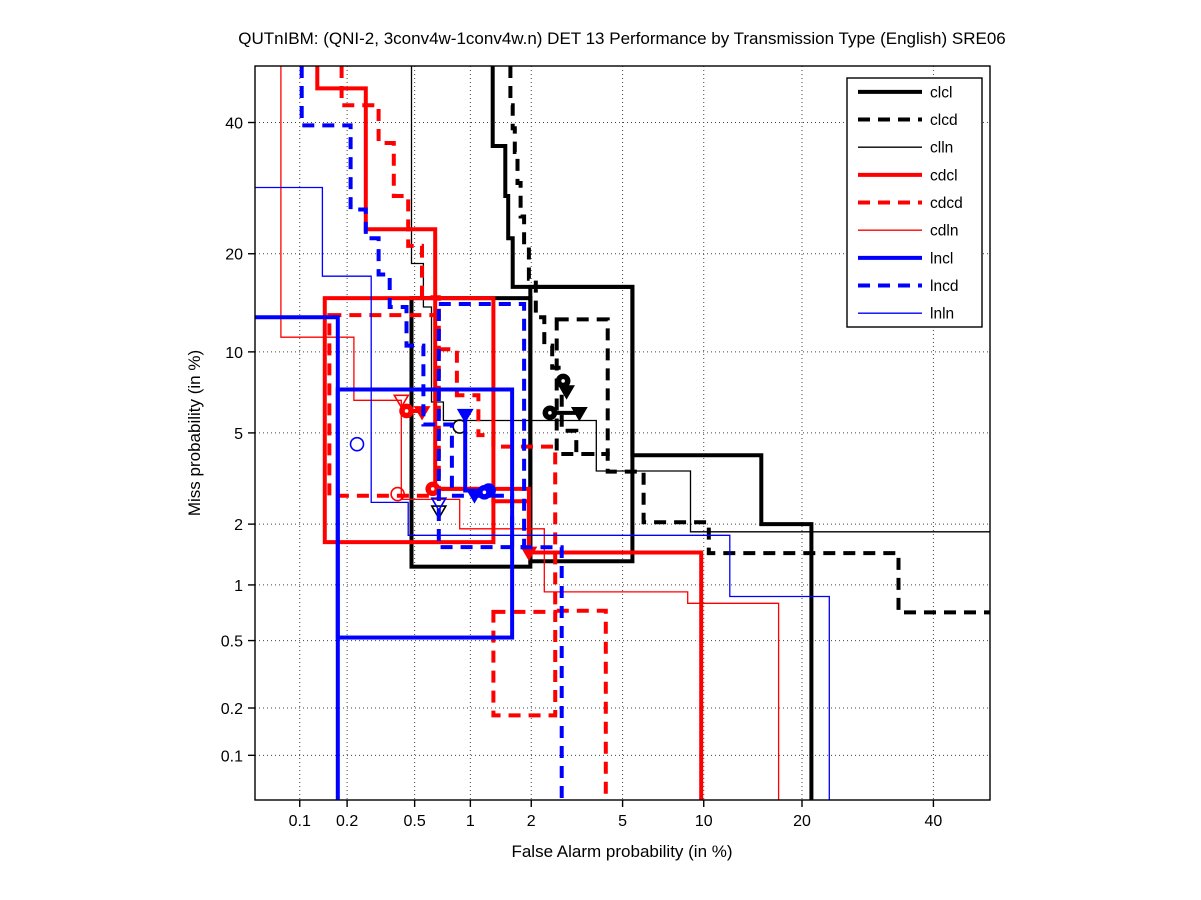  What do you see at coordinates (234, 255) in the screenshot?
I see `y-tick-label: 20` at bounding box center [234, 255].